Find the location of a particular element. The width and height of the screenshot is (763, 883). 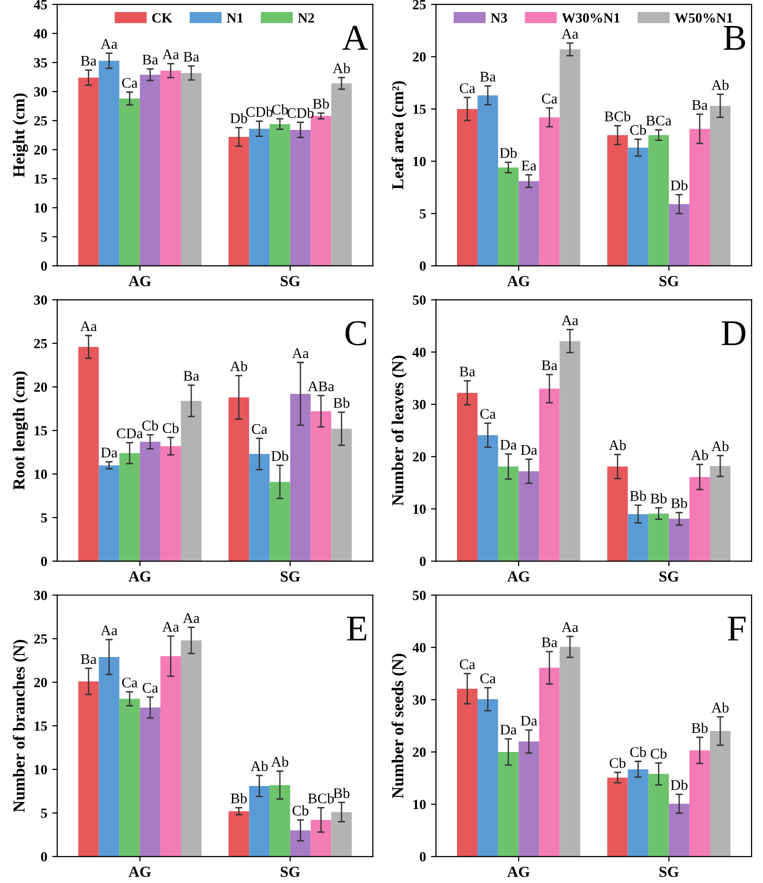

y-tick-label: 30 is located at coordinates (419, 405).